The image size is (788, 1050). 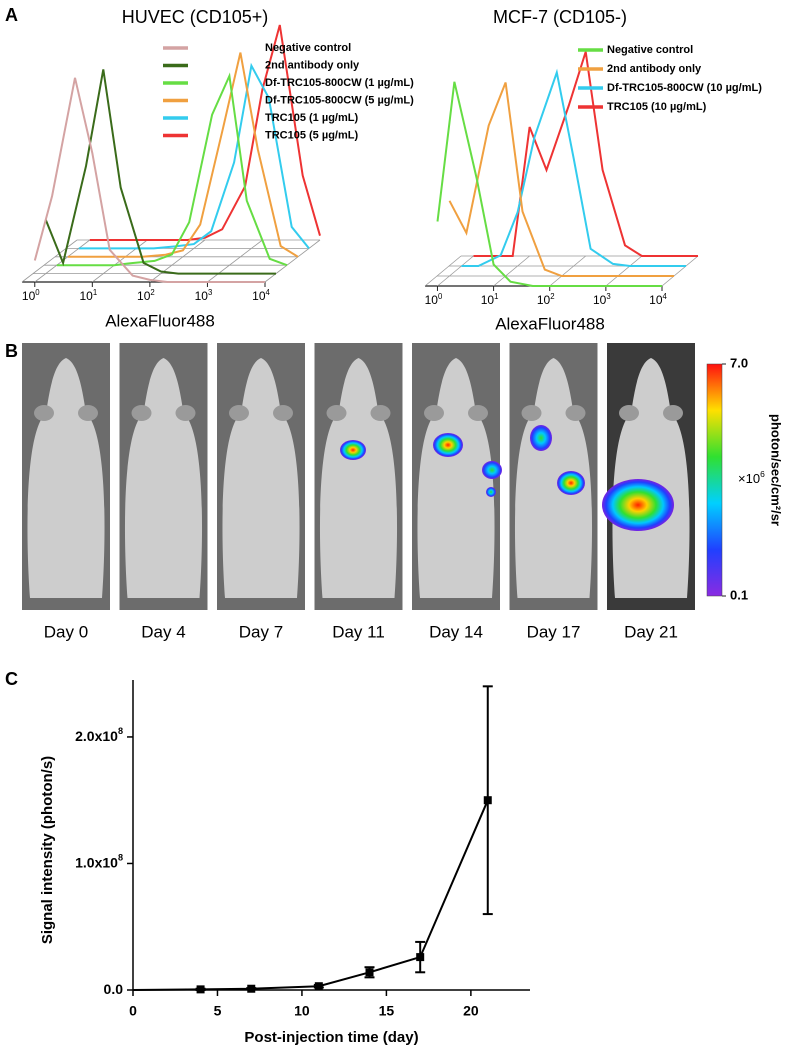 I want to click on x-tick-label: 10, so click(x=302, y=1011).